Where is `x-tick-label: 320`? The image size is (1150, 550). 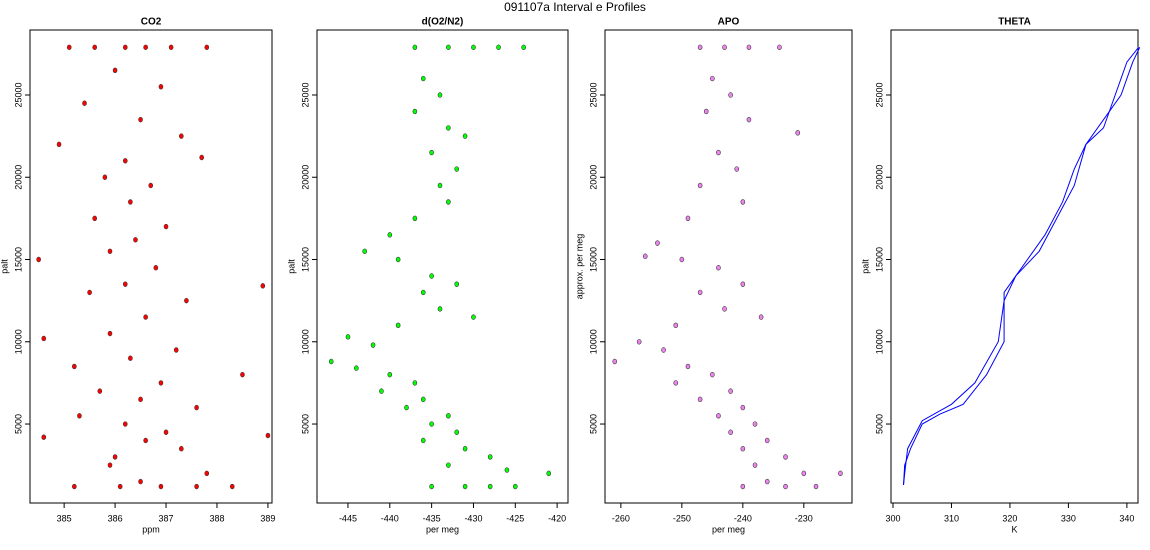 x-tick-label: 320 is located at coordinates (1009, 518).